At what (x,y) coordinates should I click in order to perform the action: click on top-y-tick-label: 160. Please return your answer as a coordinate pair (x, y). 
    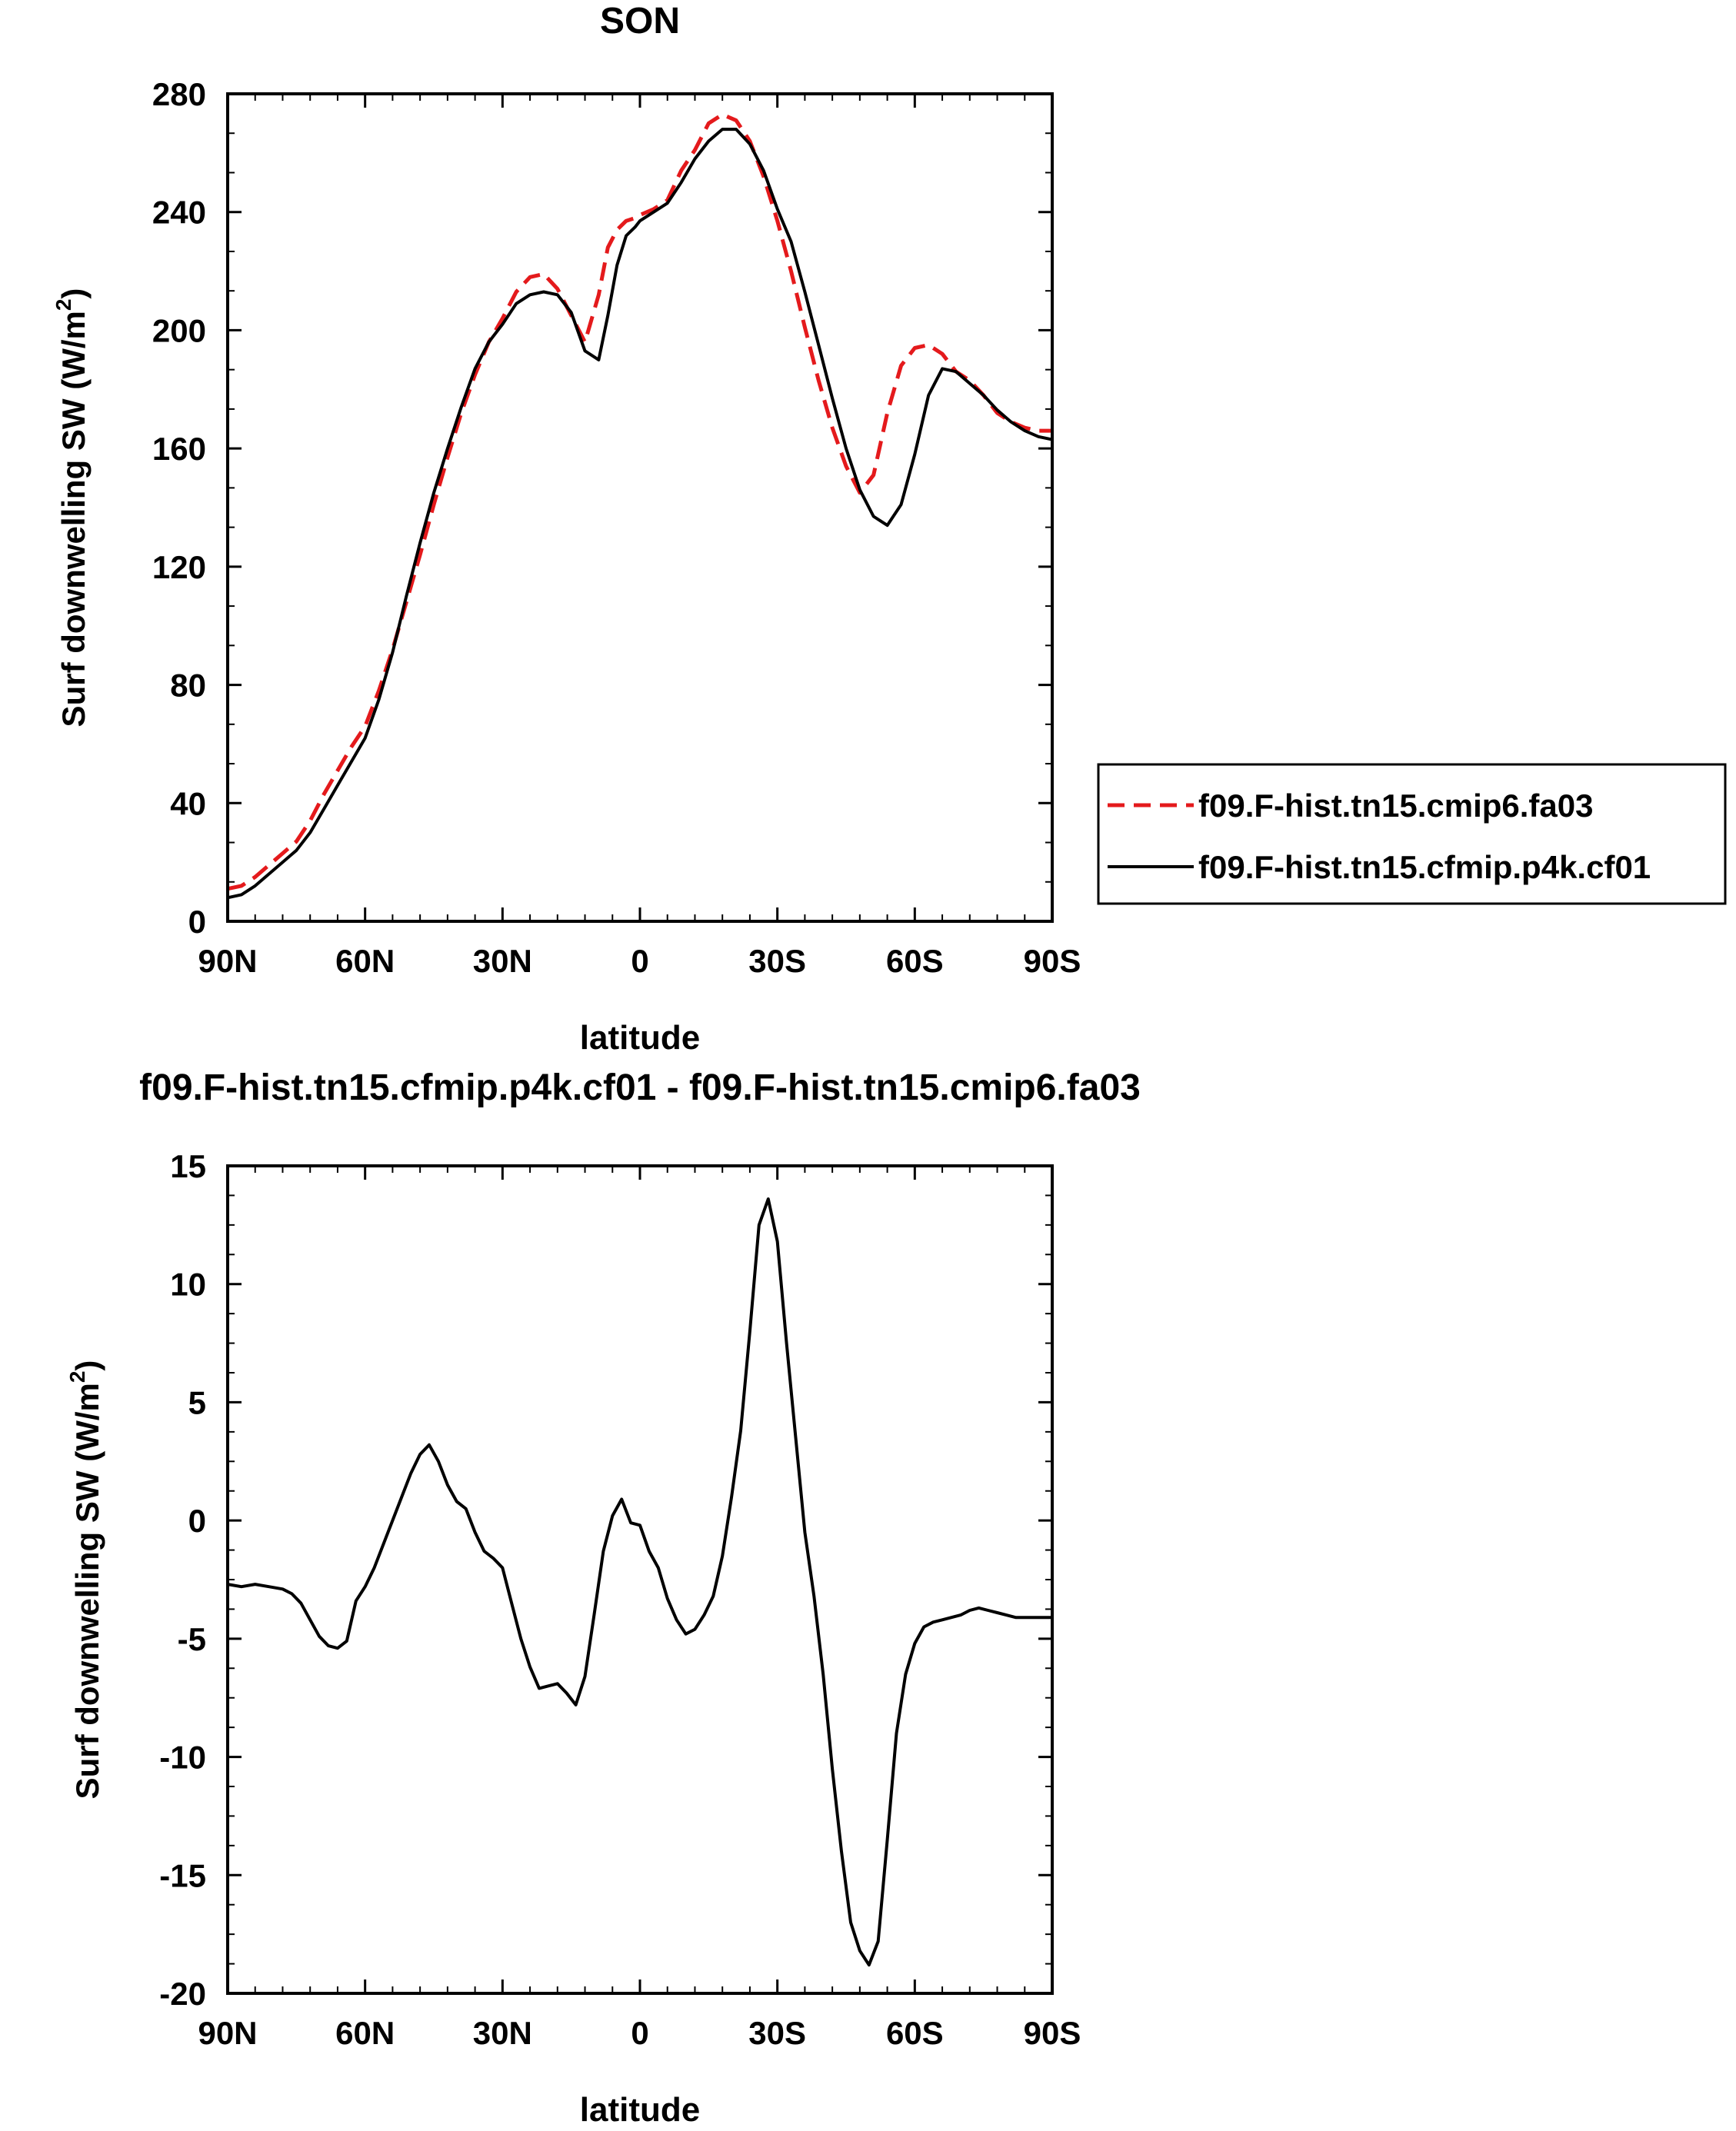
    Looking at the image, I should click on (179, 449).